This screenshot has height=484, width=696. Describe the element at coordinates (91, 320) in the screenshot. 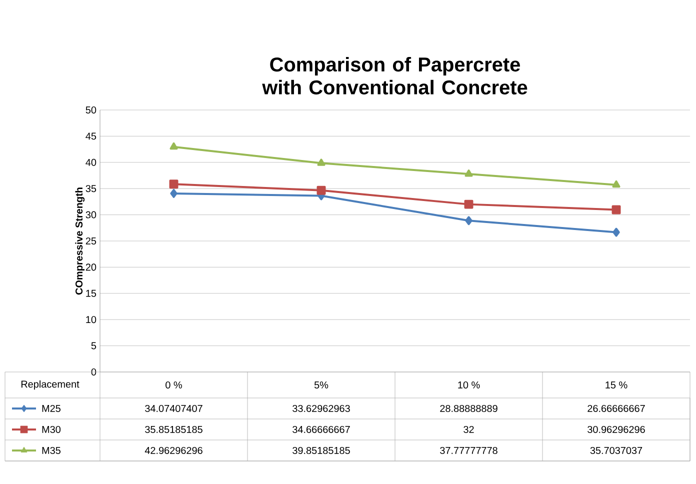

I see `y-tick-label: 10` at that location.